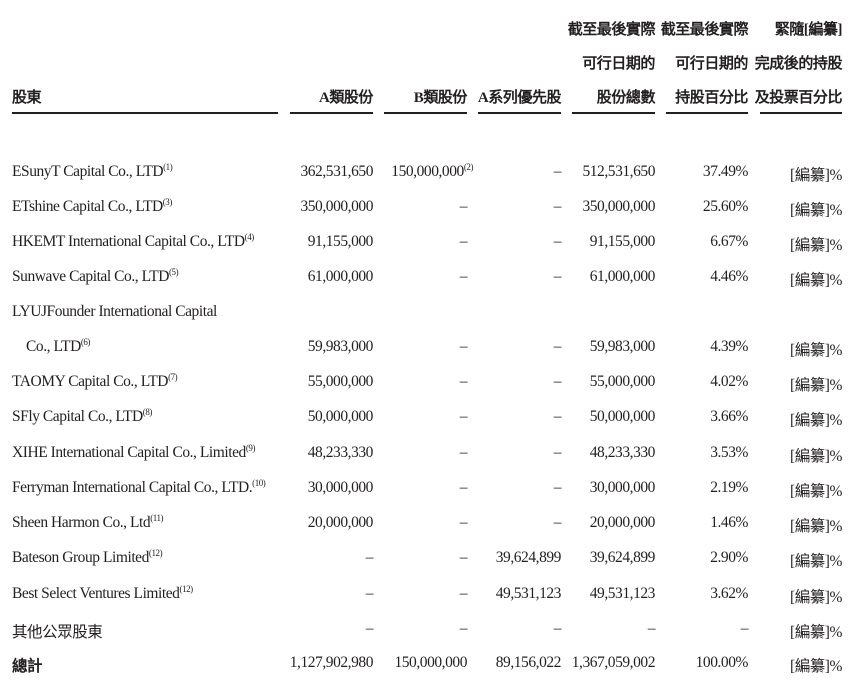  Describe the element at coordinates (155, 553) in the screenshot. I see `footnote-ref: (12)` at that location.